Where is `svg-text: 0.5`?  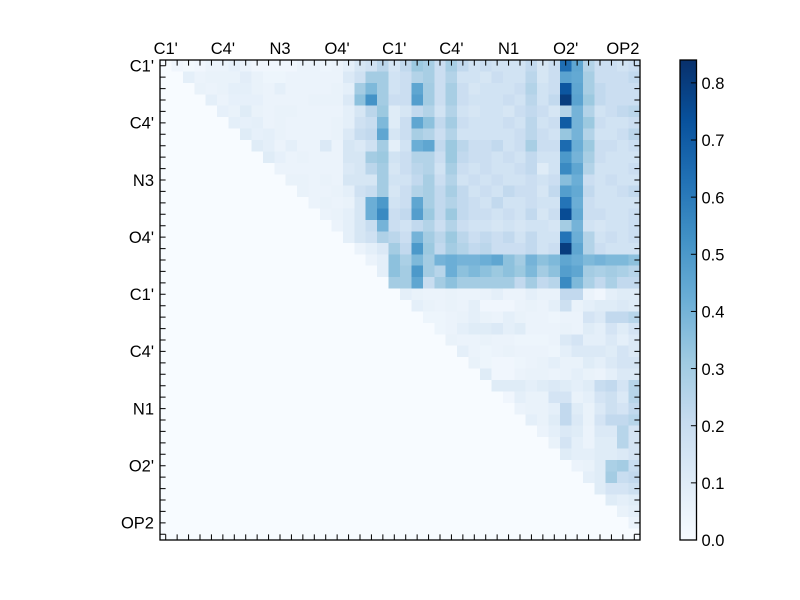 svg-text: 0.5 is located at coordinates (713, 256).